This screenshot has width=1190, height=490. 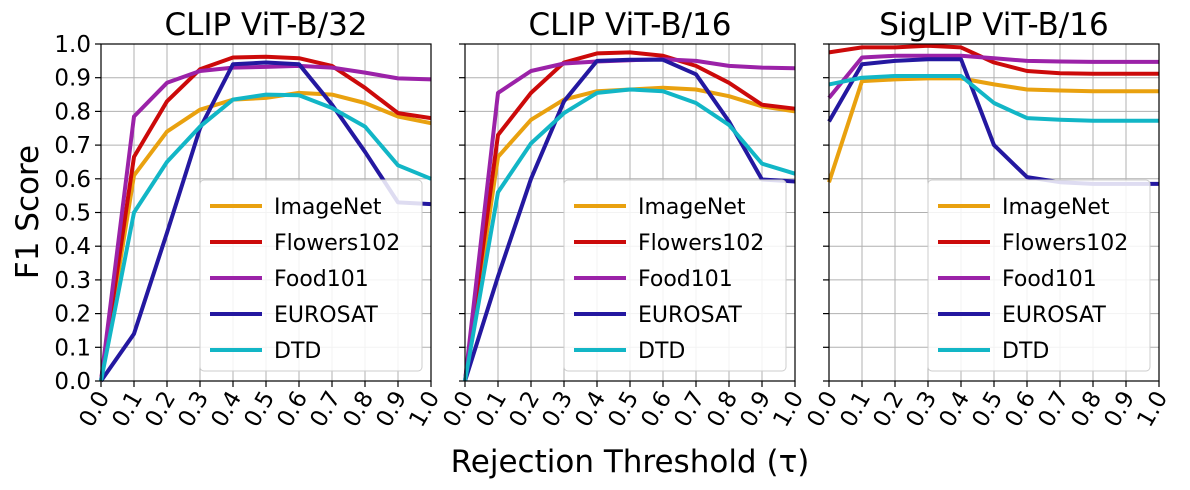 I want to click on y-tick-label: 0.8, so click(x=72, y=112).